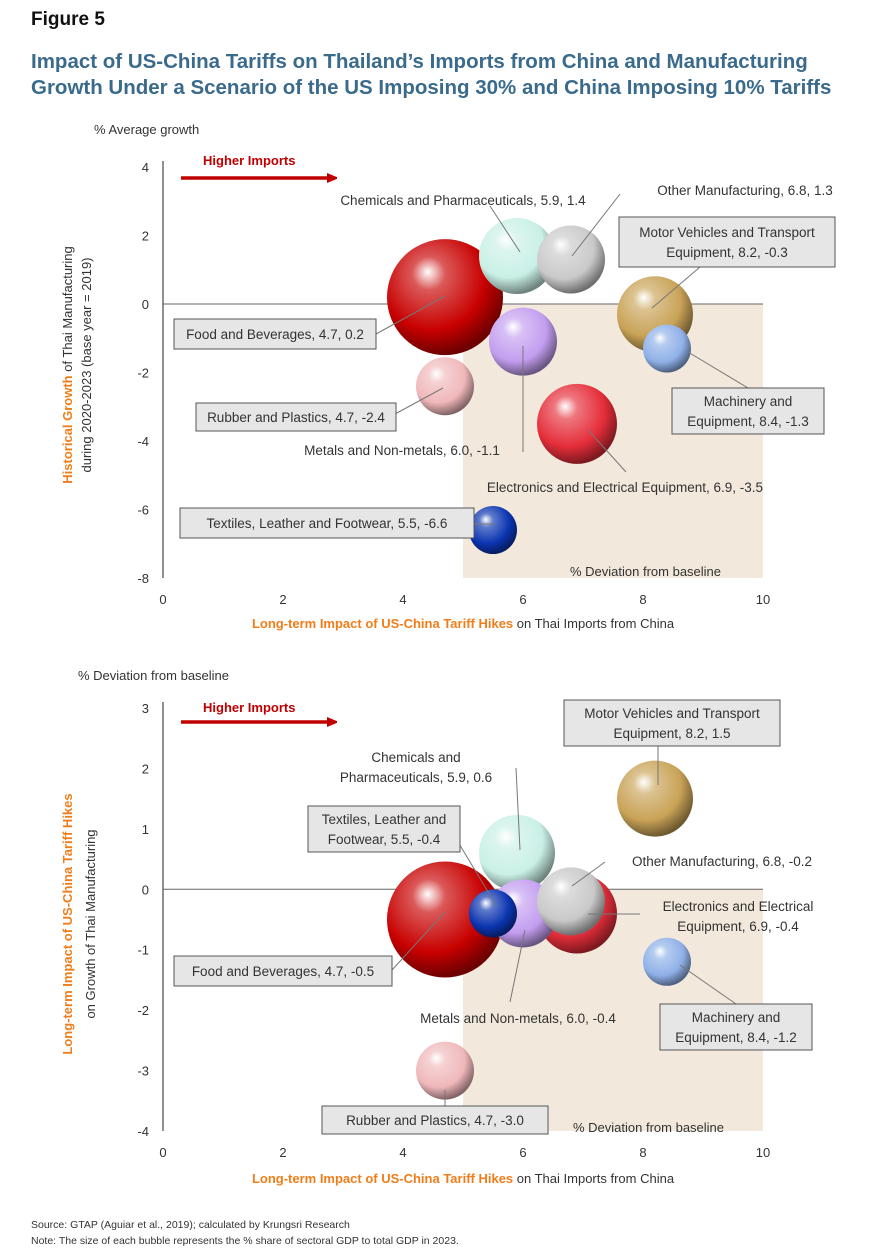 This screenshot has height=1260, width=875. I want to click on bubble-label: Chemicals and, so click(415, 757).